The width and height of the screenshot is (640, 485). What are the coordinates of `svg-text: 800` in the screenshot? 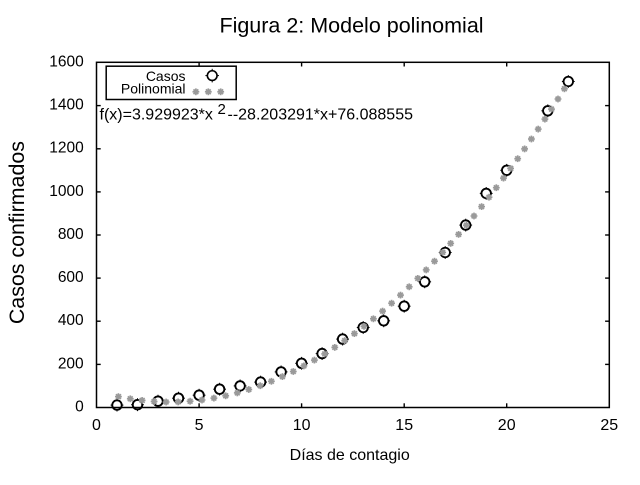 It's located at (71, 234).